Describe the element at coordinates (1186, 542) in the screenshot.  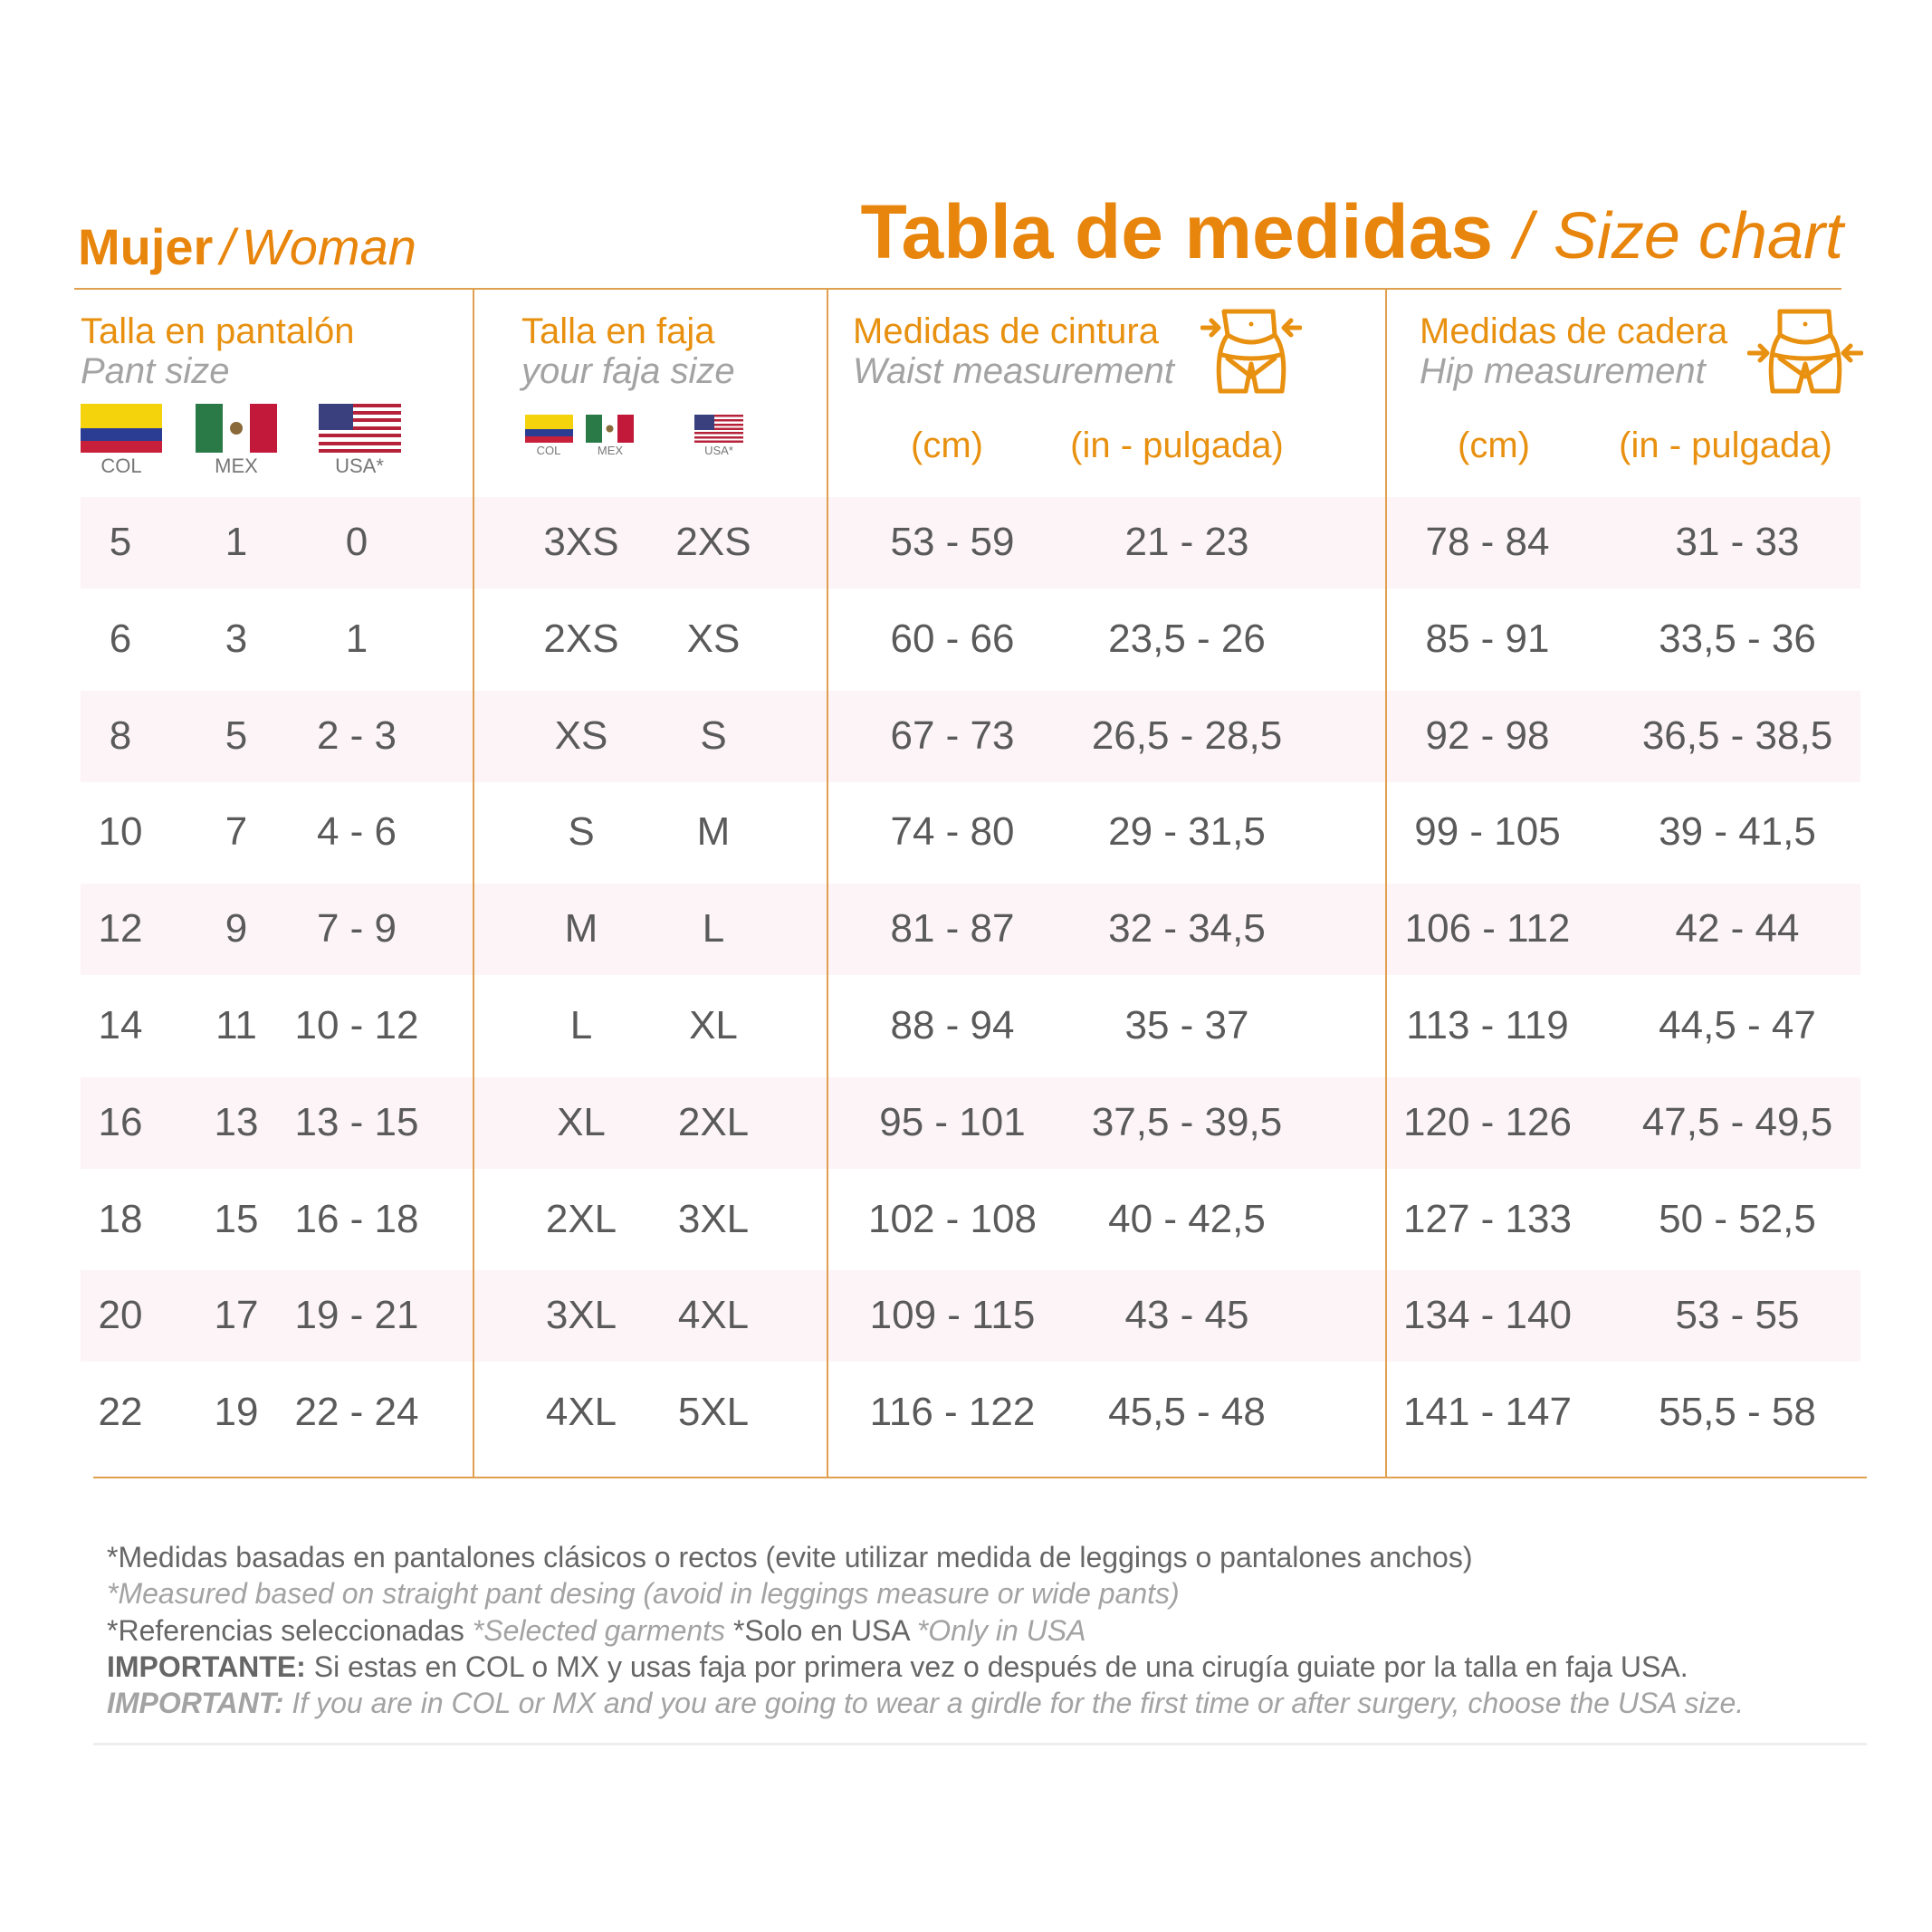
I see `cell-waist-in: 21 - 23` at that location.